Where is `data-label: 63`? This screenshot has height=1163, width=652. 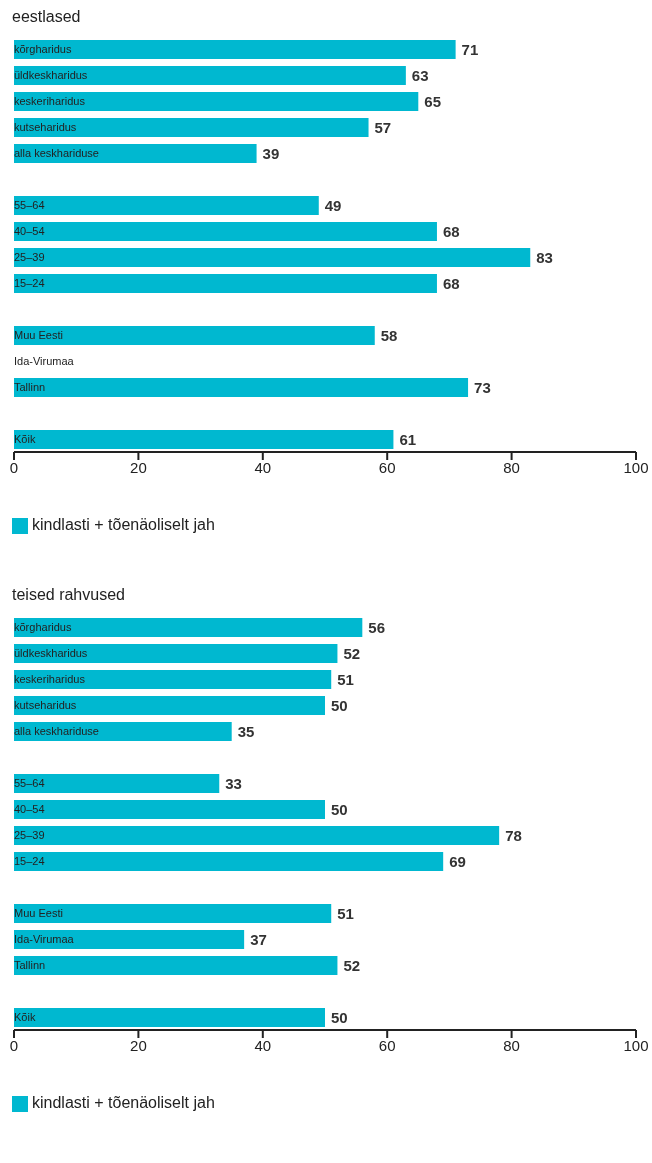
data-label: 63 is located at coordinates (420, 75).